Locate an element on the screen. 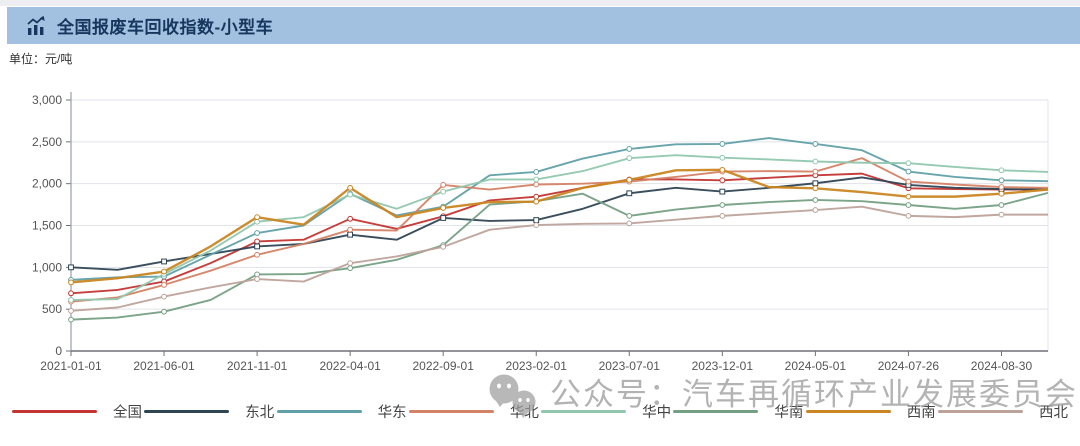 Image resolution: width=1080 pixels, height=446 pixels. legend-item-0: 全国 is located at coordinates (77, 411).